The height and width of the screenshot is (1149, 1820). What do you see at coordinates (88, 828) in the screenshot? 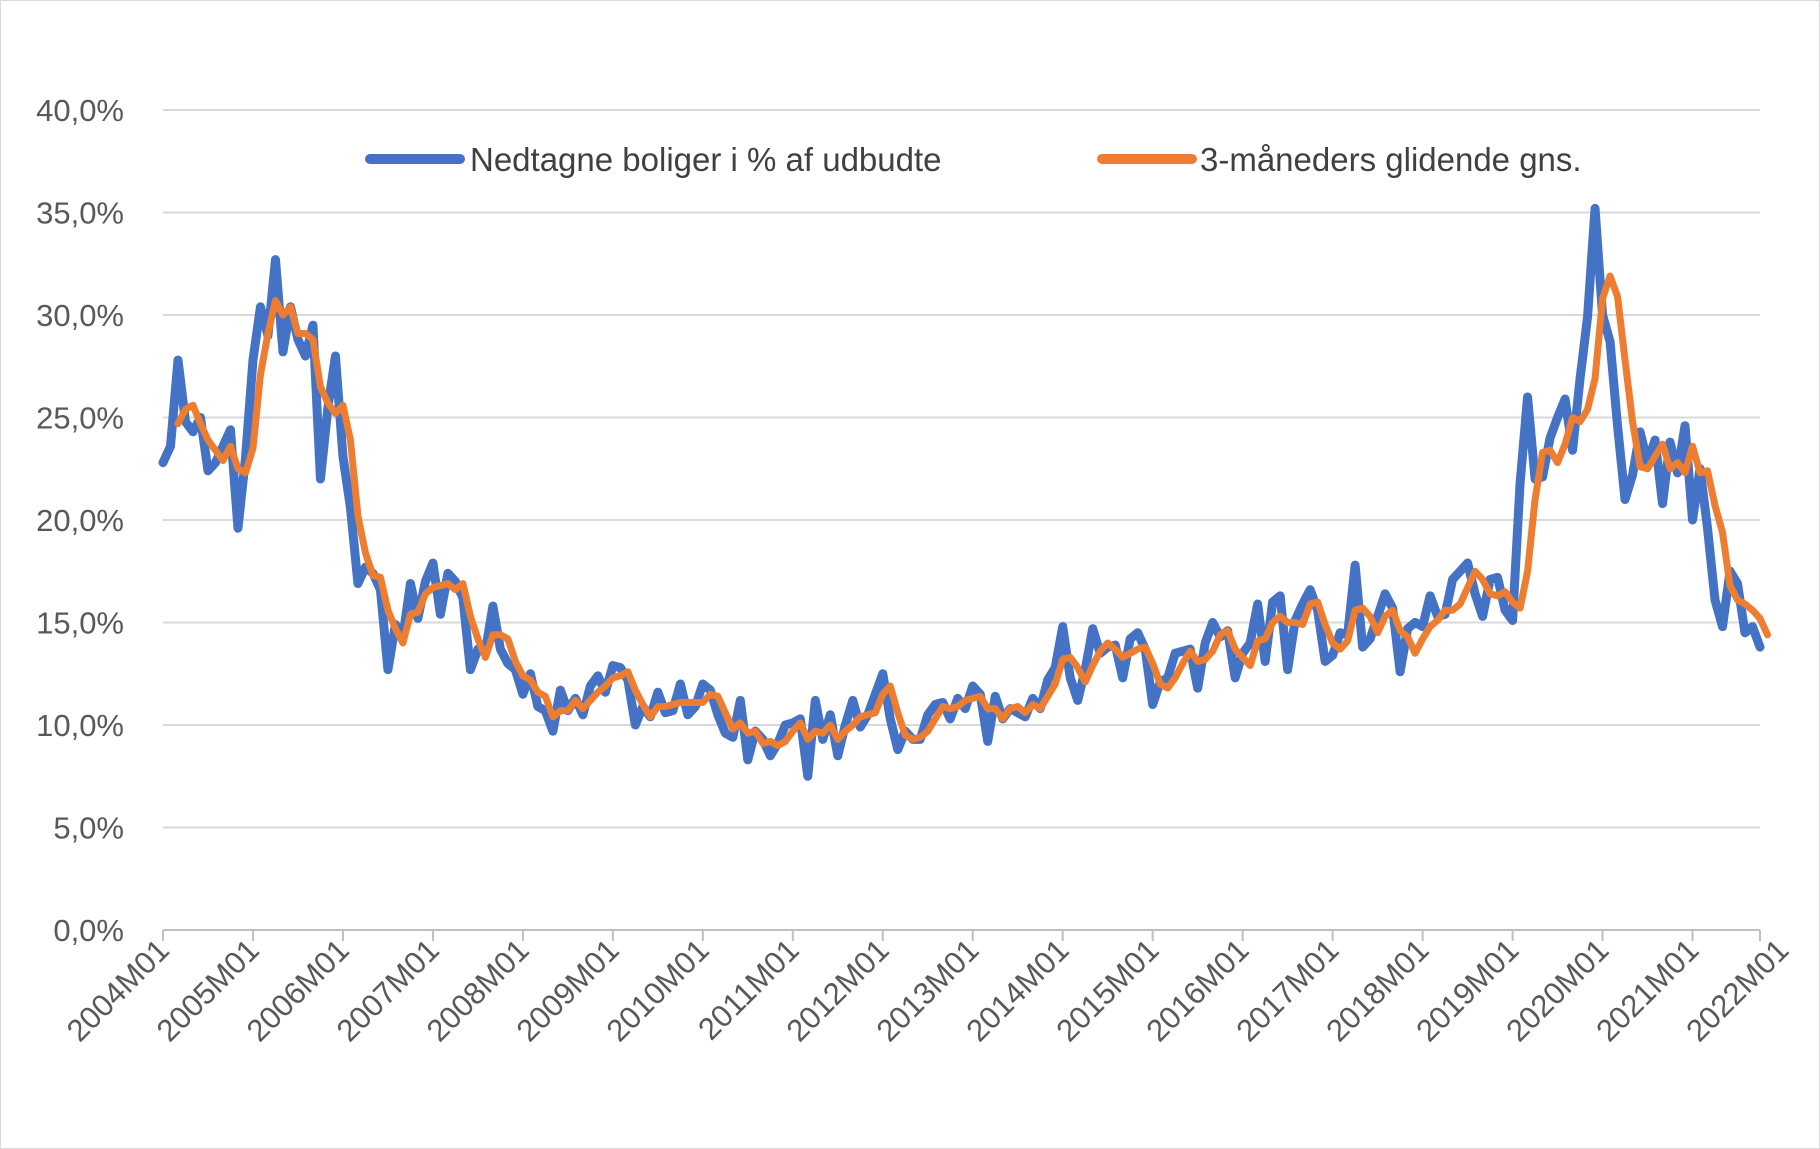
I see `y-tick-label: 5,0%` at bounding box center [88, 828].